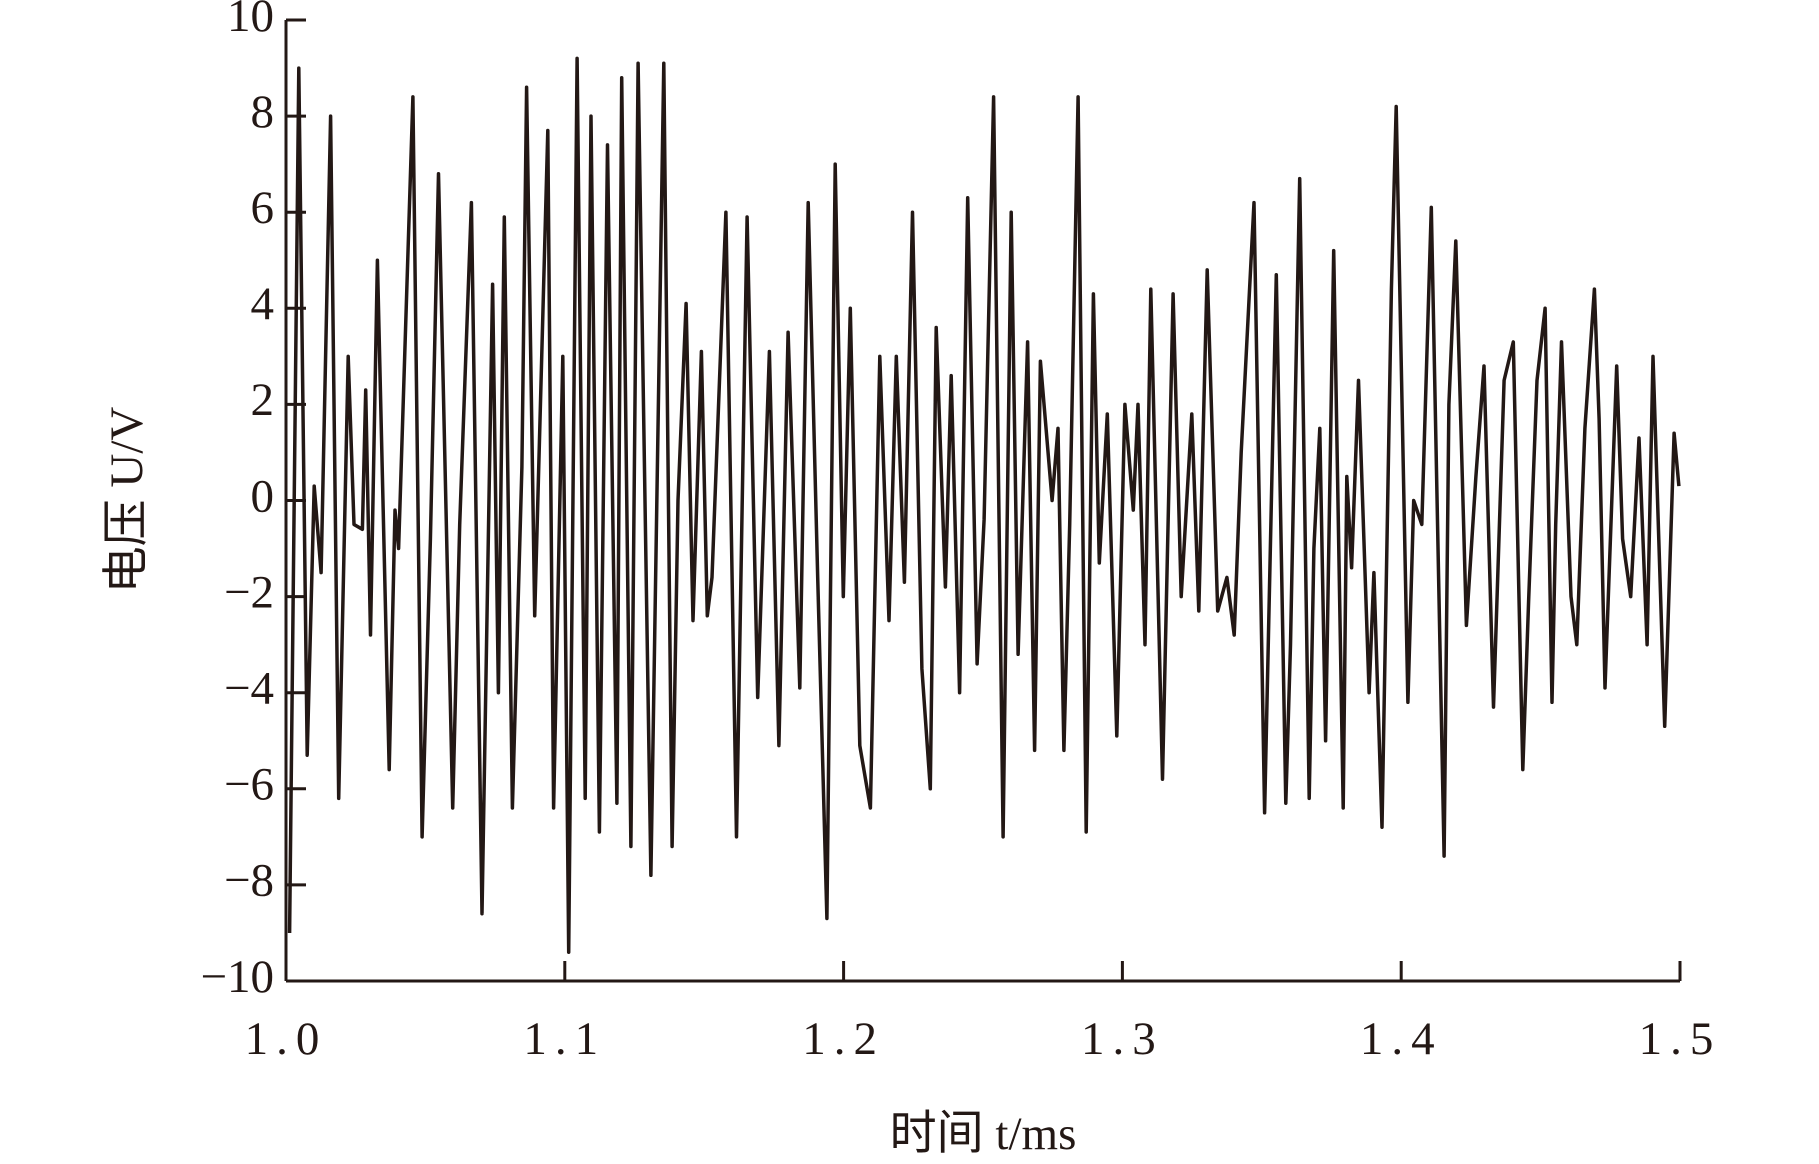 The height and width of the screenshot is (1164, 1819). I want to click on x-axis-title: 时间 t/ms, so click(983, 1134).